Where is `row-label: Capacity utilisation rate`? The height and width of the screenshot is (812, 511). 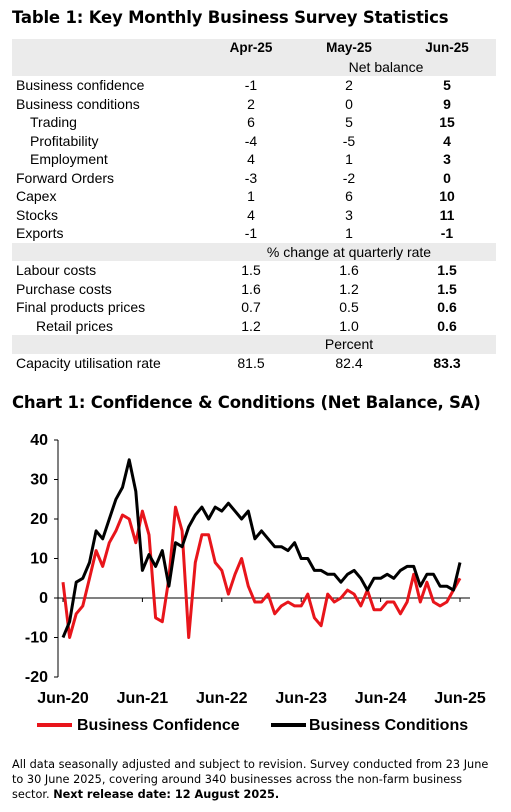
row-label: Capacity utilisation rate is located at coordinates (88, 362).